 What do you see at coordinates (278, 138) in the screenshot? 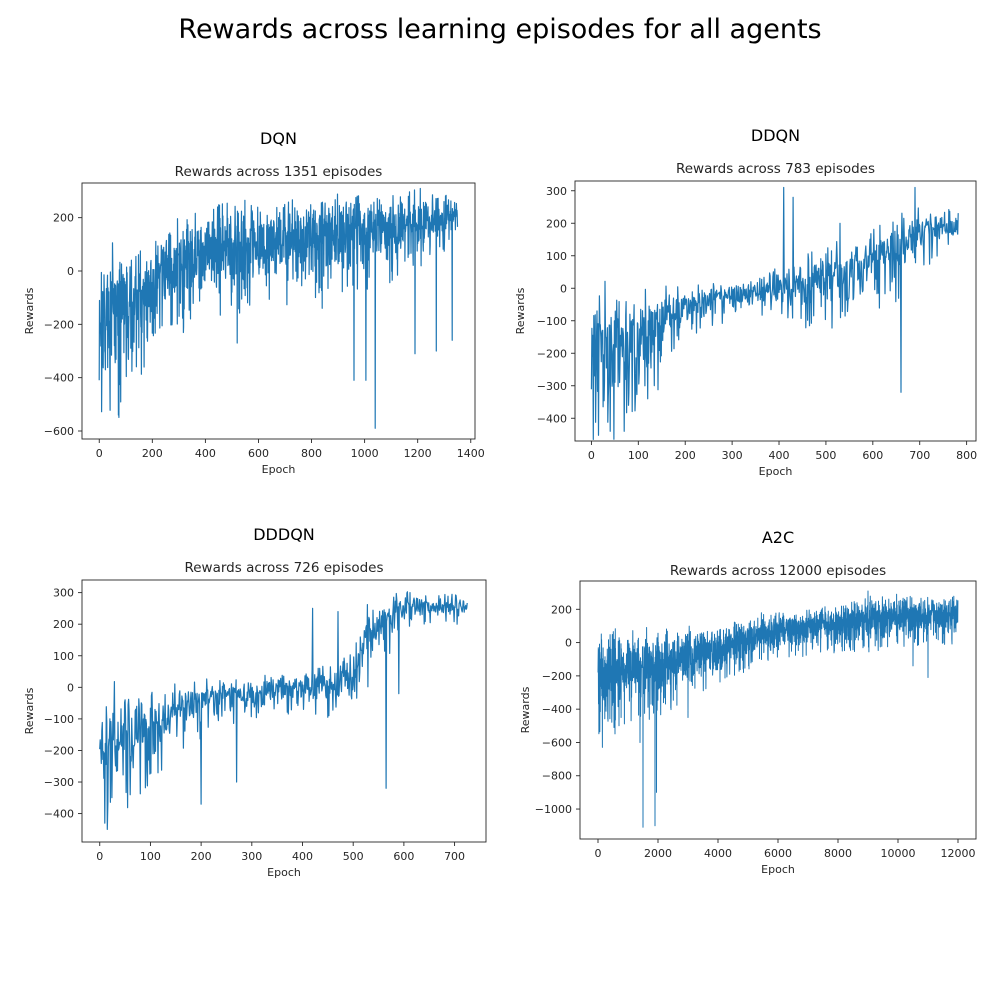
I see `agent-name: DQN` at bounding box center [278, 138].